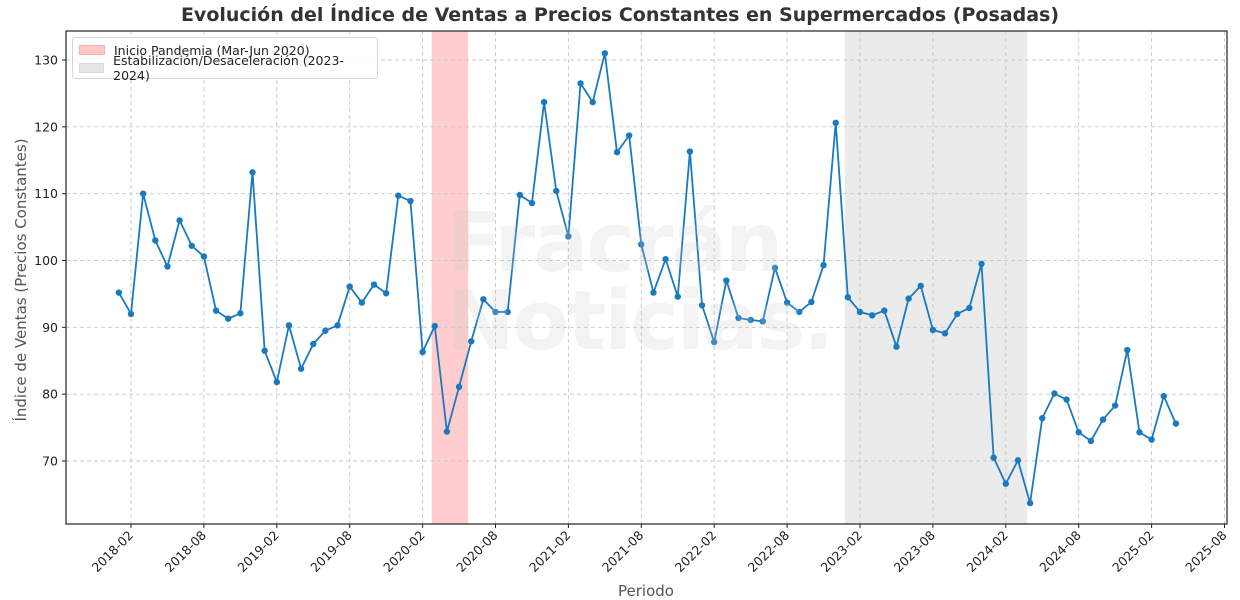  Describe the element at coordinates (769, 551) in the screenshot. I see `x-tick-label: 2022-08` at that location.